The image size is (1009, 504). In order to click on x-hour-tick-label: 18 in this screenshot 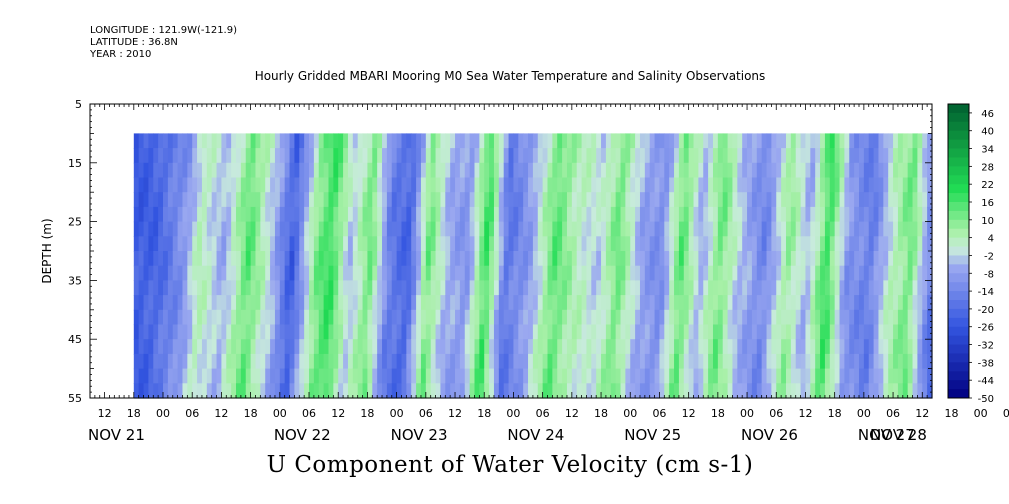, I will do `click(835, 413)`.